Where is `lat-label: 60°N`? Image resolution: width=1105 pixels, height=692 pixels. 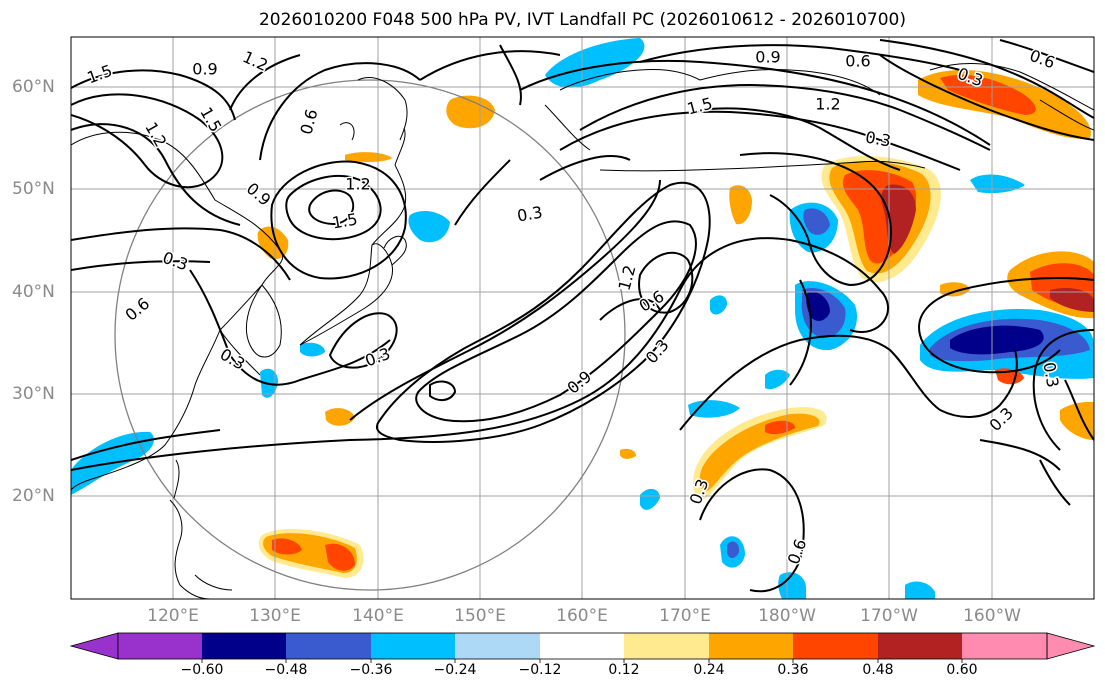
lat-label: 60°N is located at coordinates (33, 87).